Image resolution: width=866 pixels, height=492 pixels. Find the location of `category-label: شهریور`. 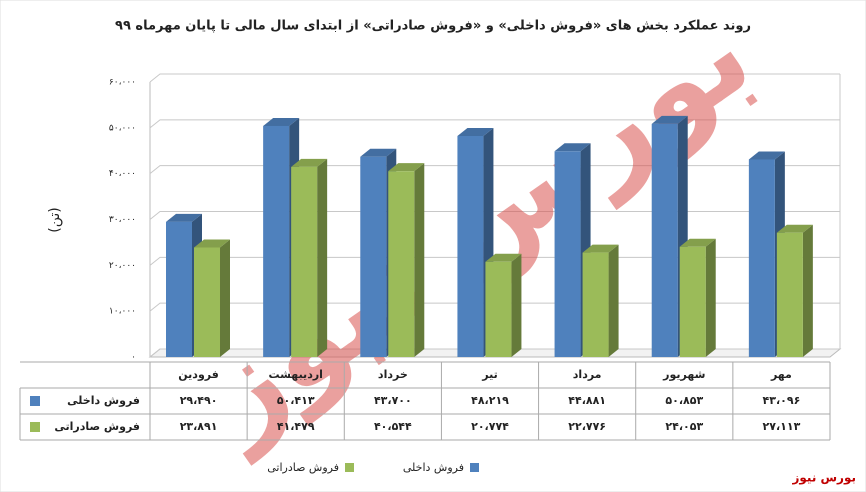

category-label: شهریور is located at coordinates (683, 374).